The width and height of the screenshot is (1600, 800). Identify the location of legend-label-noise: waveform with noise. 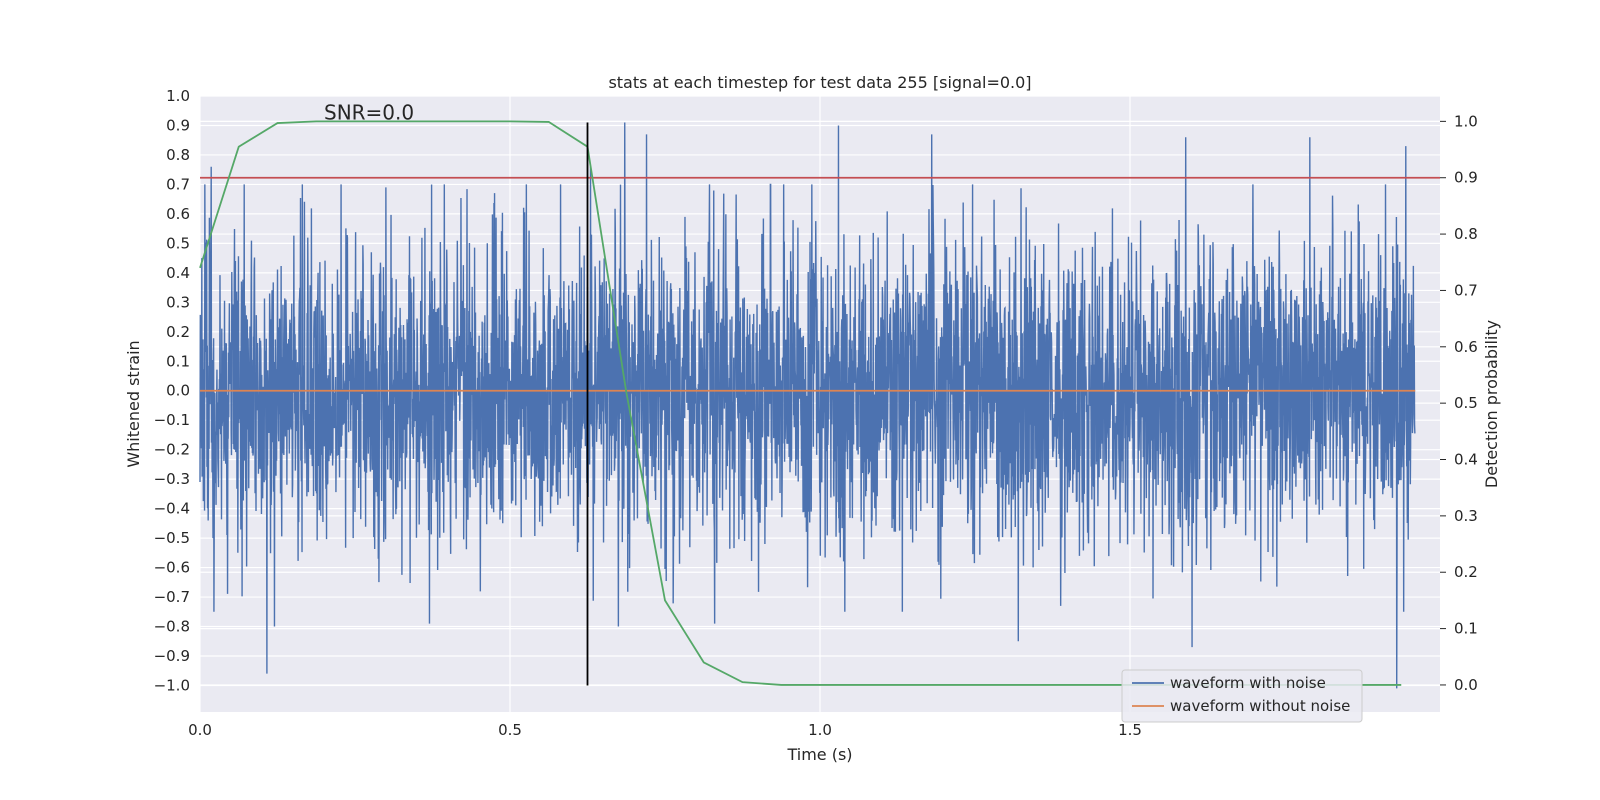
(1248, 683).